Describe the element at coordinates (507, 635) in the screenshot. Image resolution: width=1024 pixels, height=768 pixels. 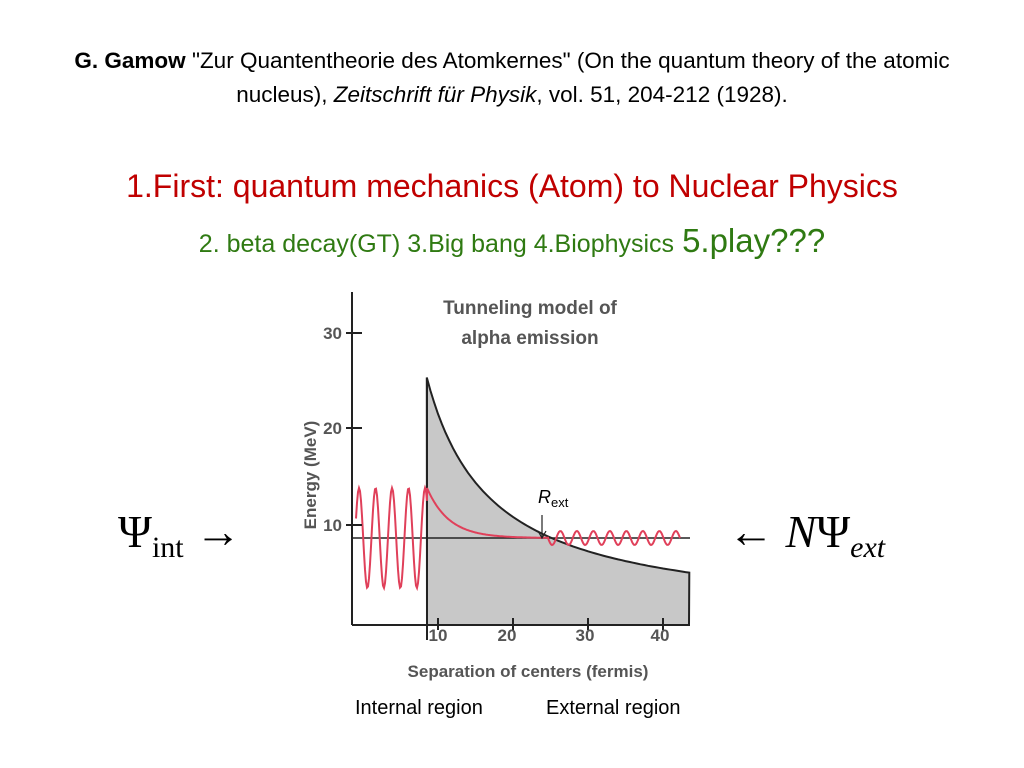
I see `x-tick-label: 20` at that location.